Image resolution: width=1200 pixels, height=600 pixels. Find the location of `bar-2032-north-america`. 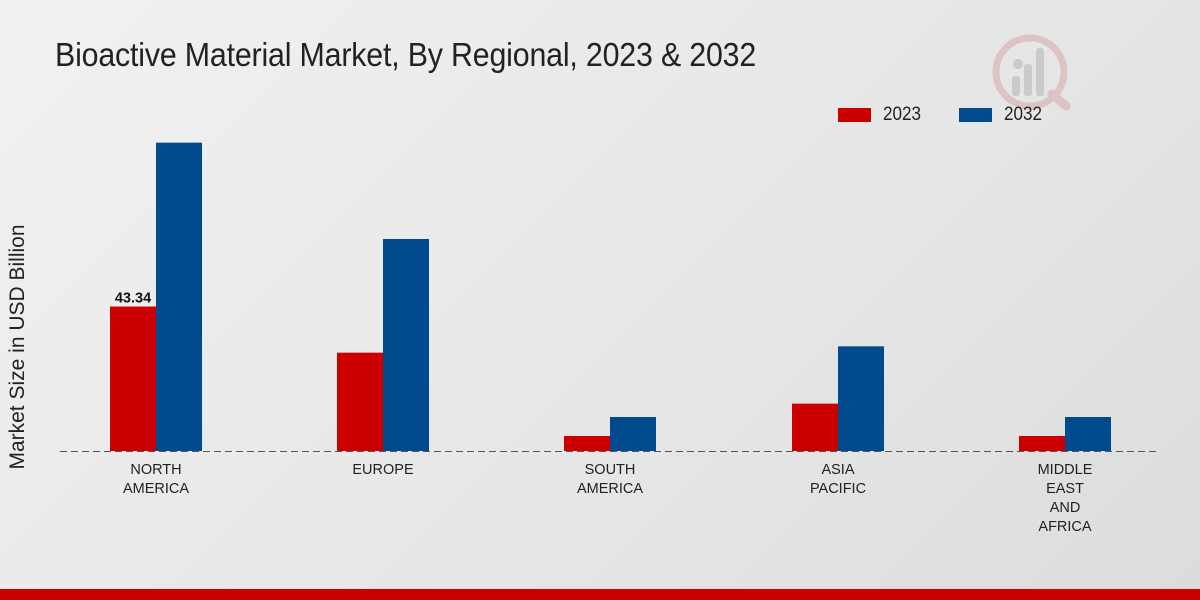

bar-2032-north-america is located at coordinates (179, 296).